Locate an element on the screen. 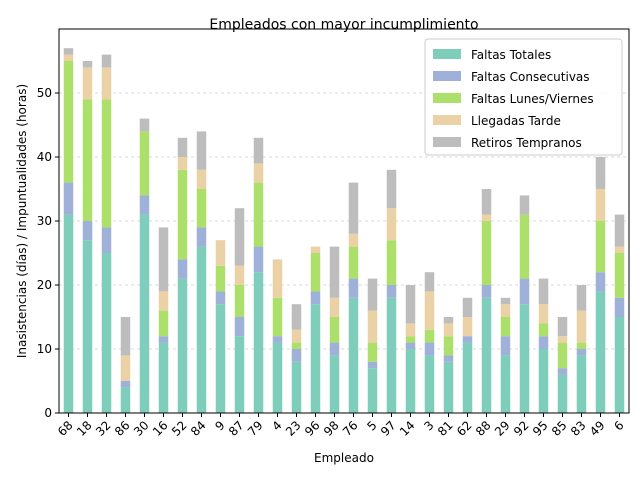  x-tick-label: 9 is located at coordinates (219, 425).